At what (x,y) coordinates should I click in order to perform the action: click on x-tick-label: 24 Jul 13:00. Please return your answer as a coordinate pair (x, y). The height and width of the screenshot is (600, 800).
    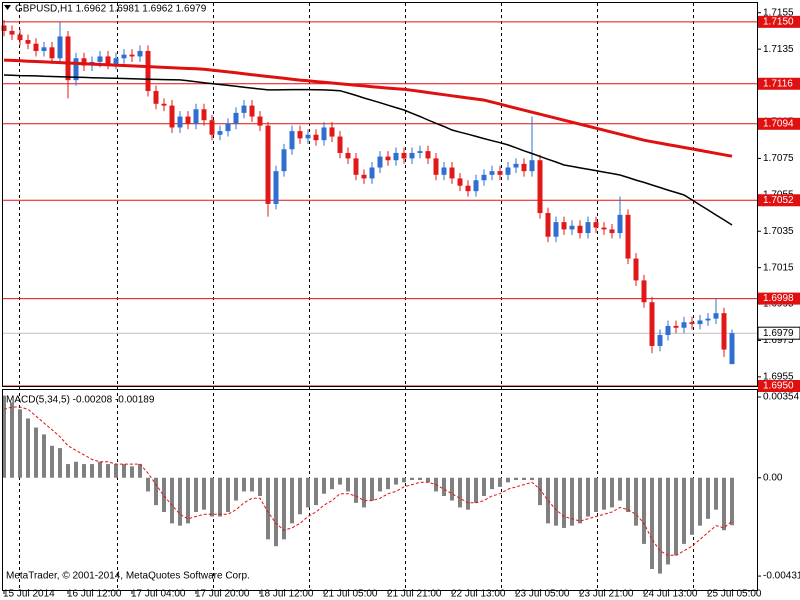
    Looking at the image, I should click on (670, 594).